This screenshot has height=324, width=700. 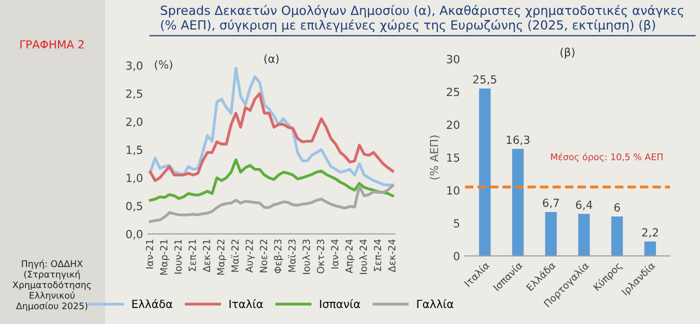 What do you see at coordinates (246, 303) in the screenshot?
I see `legend-label: Ιταλία` at bounding box center [246, 303].